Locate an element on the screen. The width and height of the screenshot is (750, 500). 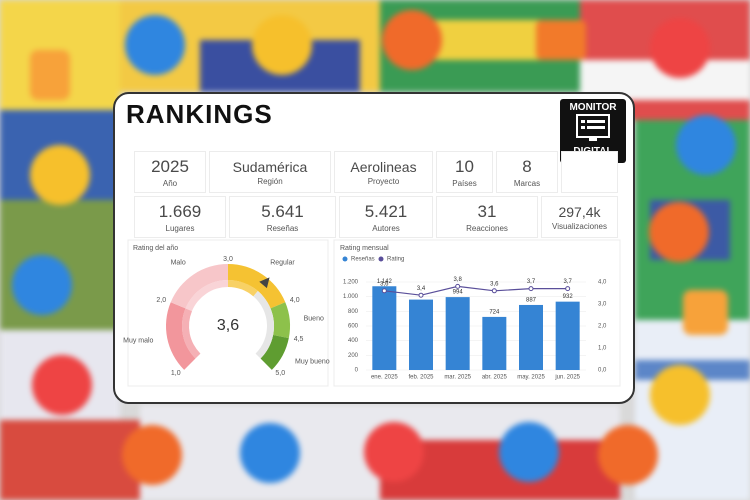
kpi-card: 10 Países is located at coordinates (464, 172).